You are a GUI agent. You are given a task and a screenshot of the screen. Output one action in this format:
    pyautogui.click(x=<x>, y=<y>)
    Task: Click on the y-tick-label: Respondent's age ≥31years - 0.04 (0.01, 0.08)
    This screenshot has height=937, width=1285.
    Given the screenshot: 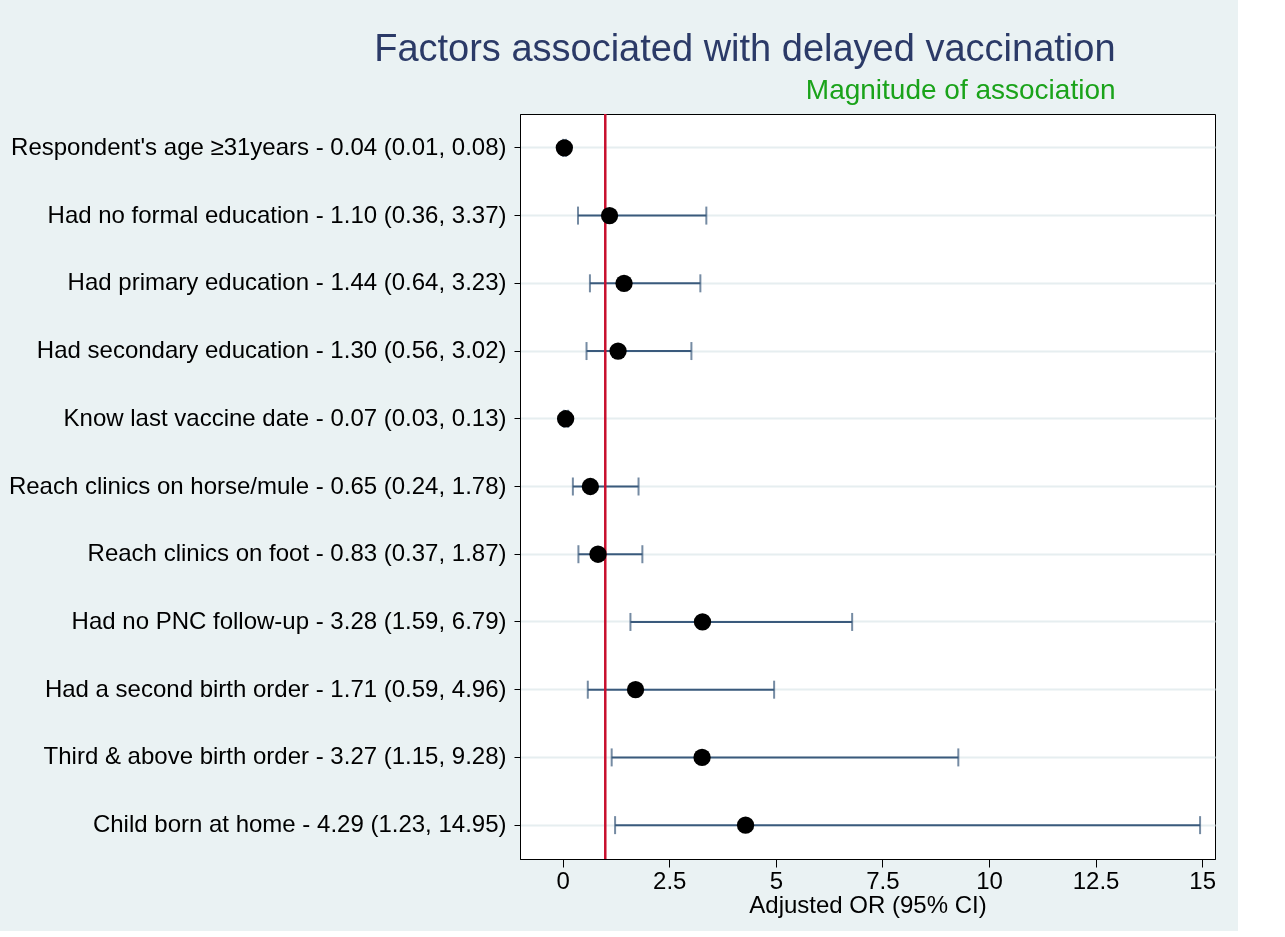 What is the action you would take?
    pyautogui.click(x=259, y=146)
    